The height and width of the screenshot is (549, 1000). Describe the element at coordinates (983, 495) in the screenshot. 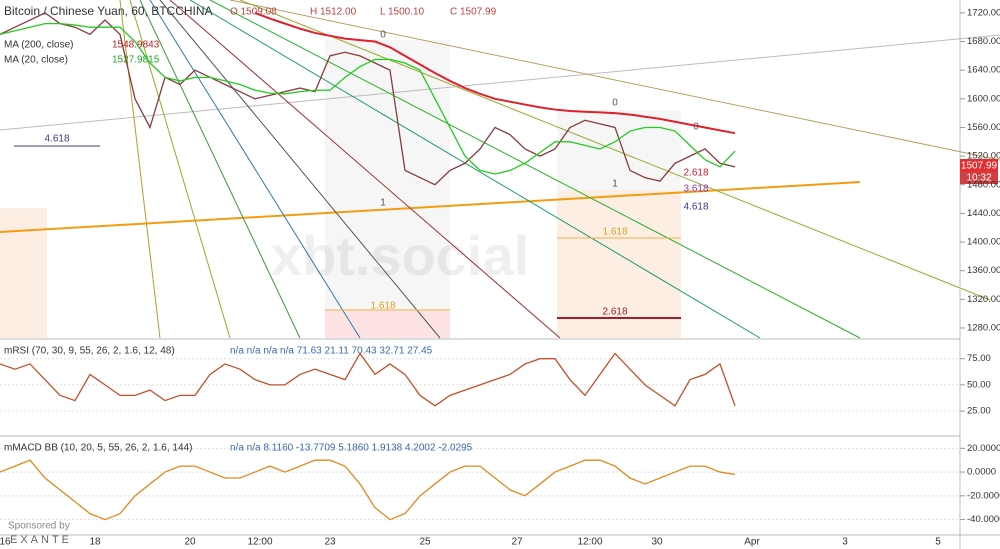

I see `y-tick-label: -20.0000` at that location.